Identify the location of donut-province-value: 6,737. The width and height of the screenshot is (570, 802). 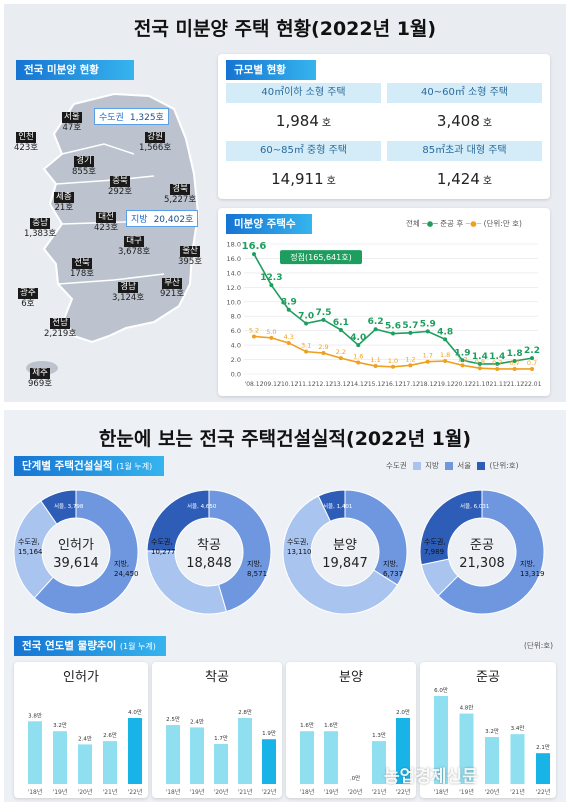
(393, 574).